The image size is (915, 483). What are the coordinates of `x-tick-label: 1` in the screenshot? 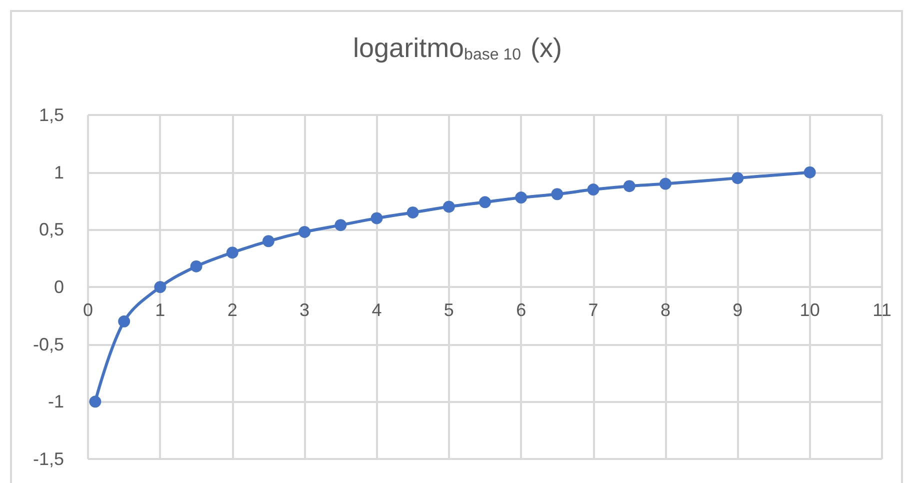 It's located at (160, 310).